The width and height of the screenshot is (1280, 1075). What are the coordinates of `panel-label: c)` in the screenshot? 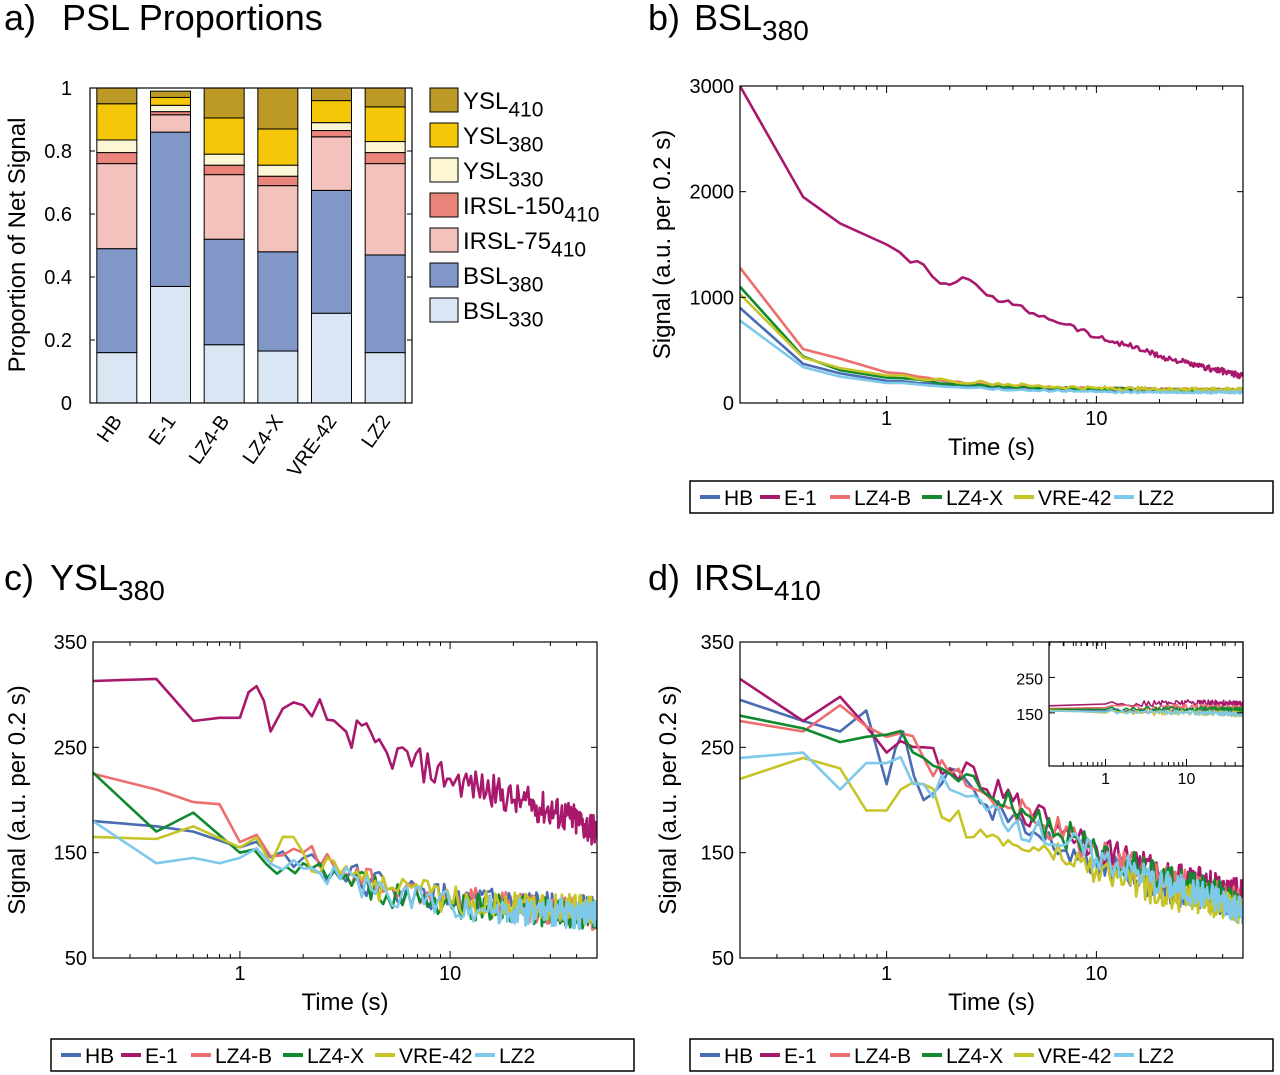 It's located at (19, 577).